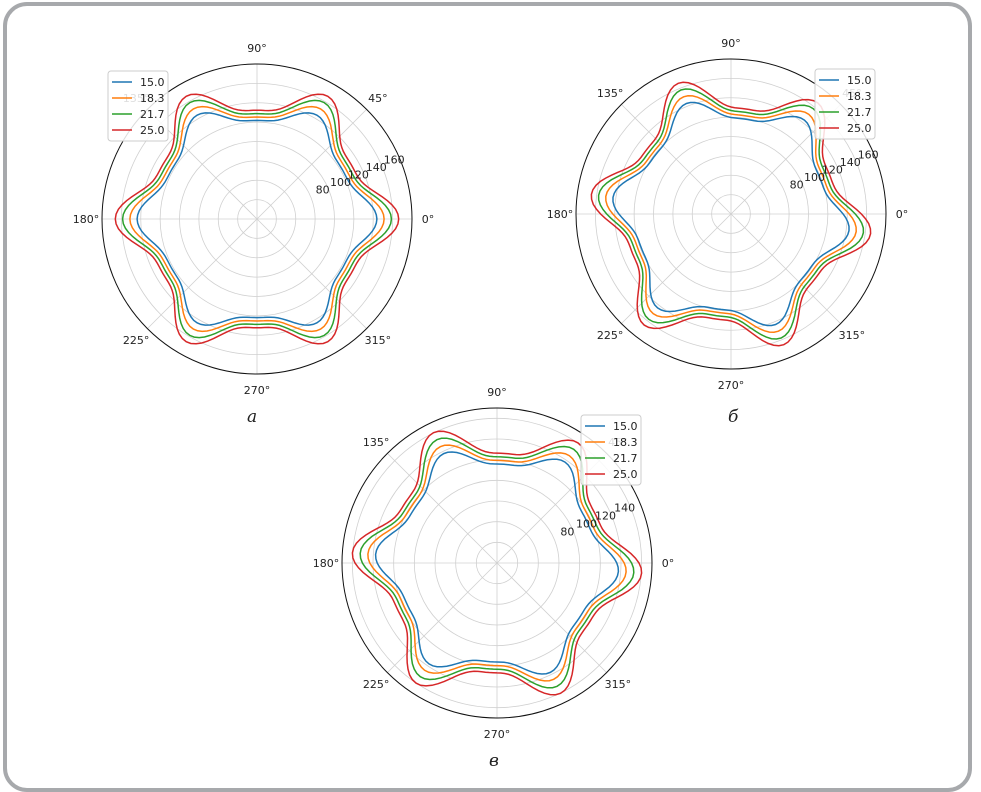  Describe the element at coordinates (378, 98) in the screenshot. I see `theta-tick-label: 45°` at that location.